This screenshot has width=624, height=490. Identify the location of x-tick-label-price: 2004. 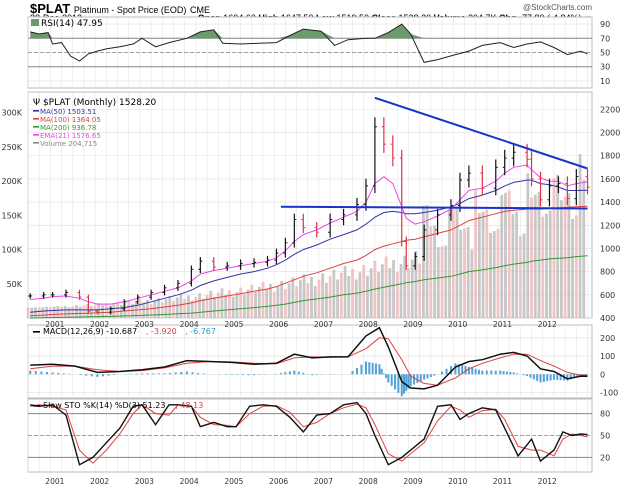
(189, 324).